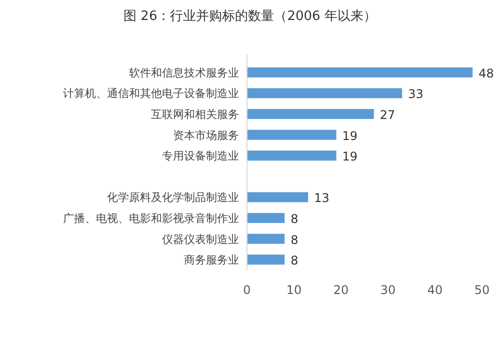 The width and height of the screenshot is (500, 362). I want to click on x-tick-label: 0, so click(247, 290).